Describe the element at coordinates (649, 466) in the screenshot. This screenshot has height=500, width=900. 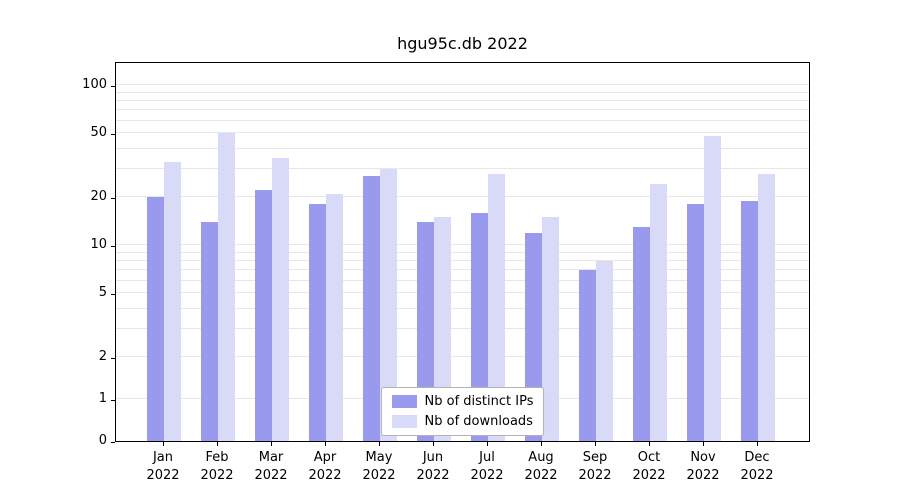
I see `x-tick-label-oct: Oct 2022` at that location.